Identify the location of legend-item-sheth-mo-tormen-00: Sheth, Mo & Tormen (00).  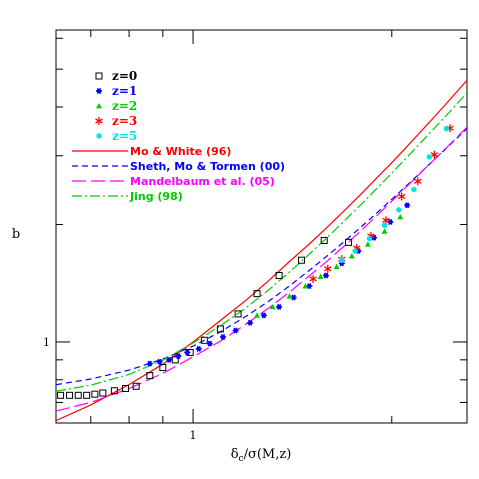
(178, 166).